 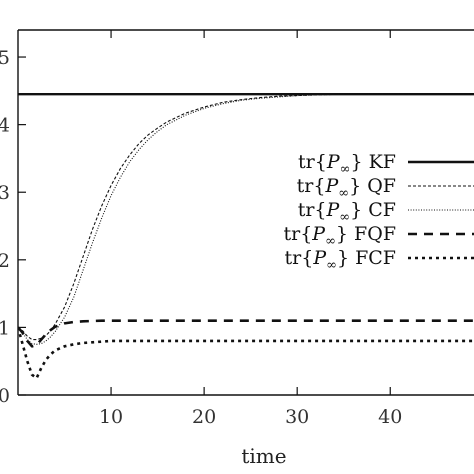 I want to click on legend-entry: tr{P∞} FQF, so click(x=378, y=236).